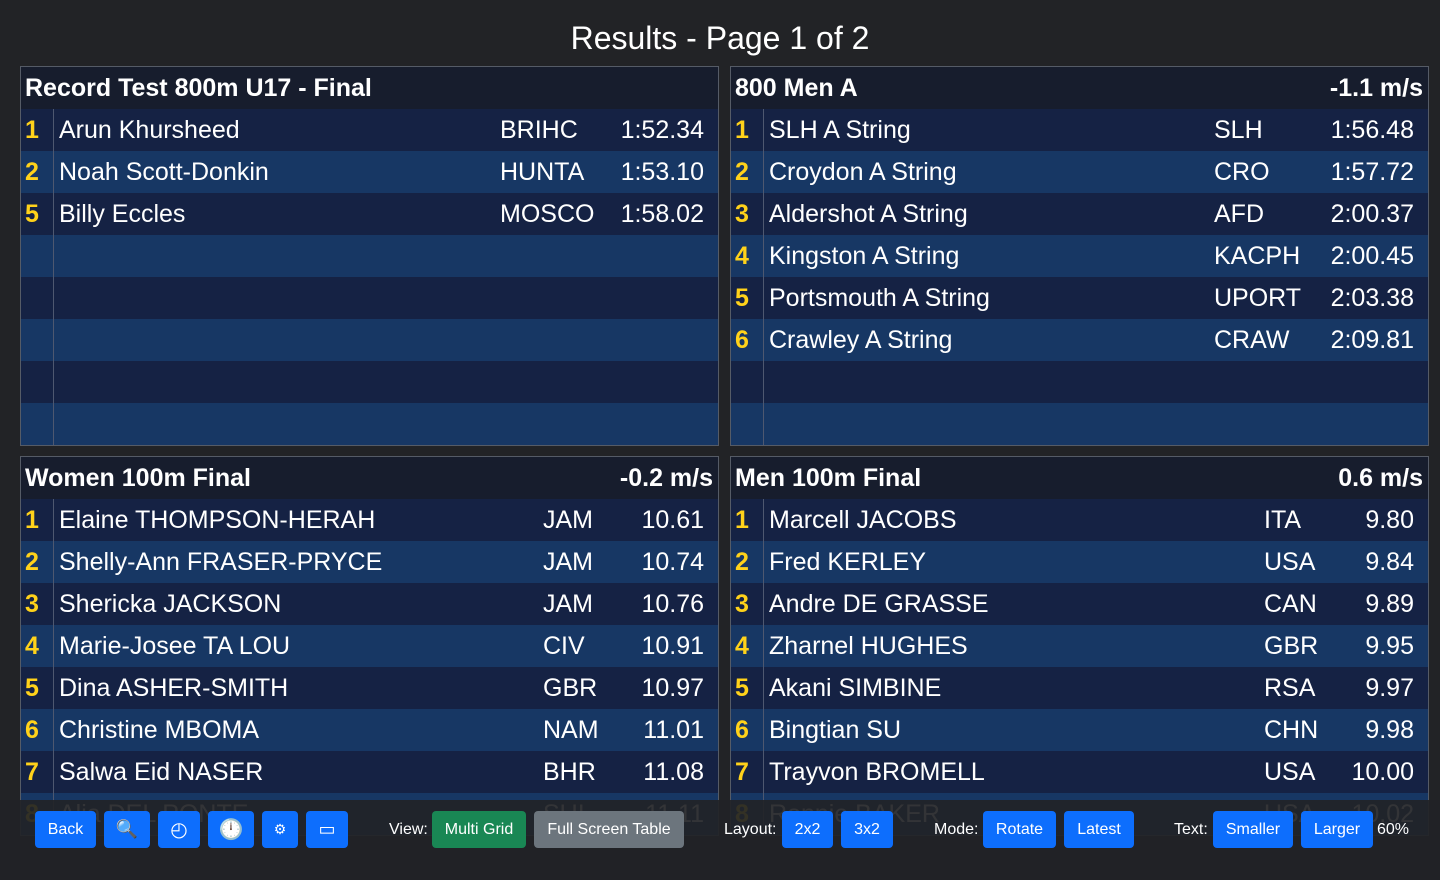  Describe the element at coordinates (877, 771) in the screenshot. I see `athlete-name: Trayvon BROMELL` at that location.